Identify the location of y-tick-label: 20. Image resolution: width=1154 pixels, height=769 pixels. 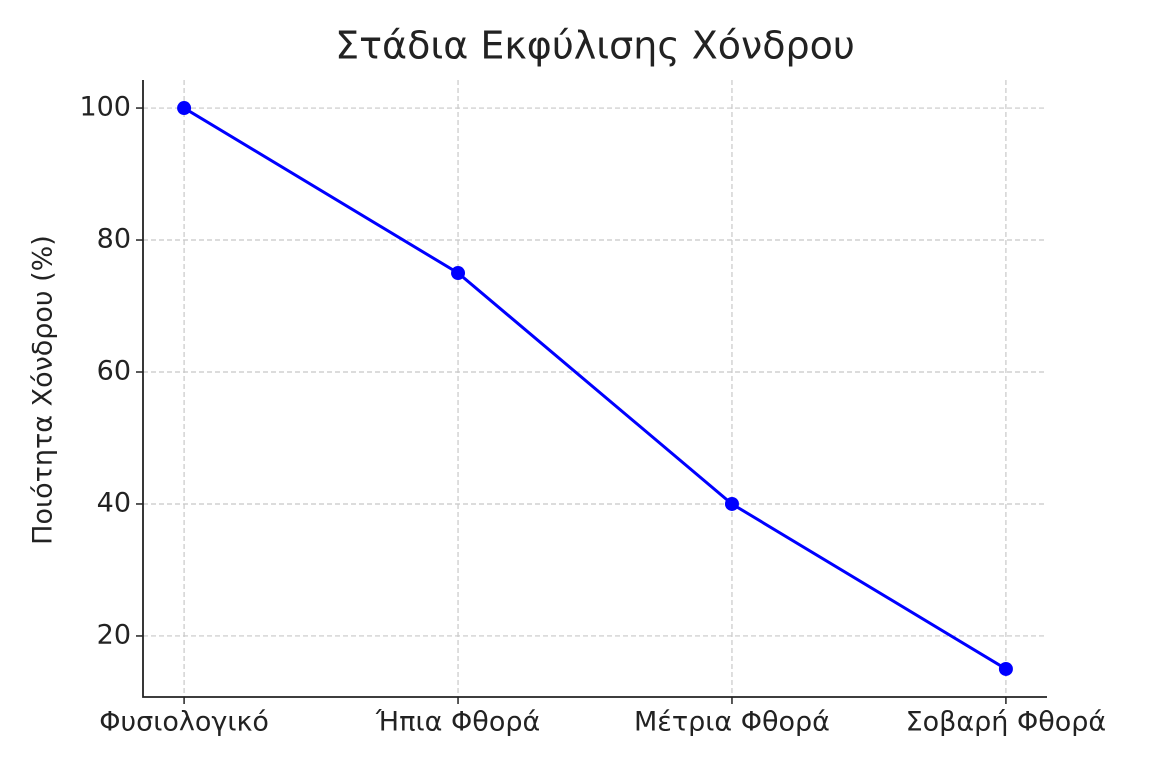
(114, 634).